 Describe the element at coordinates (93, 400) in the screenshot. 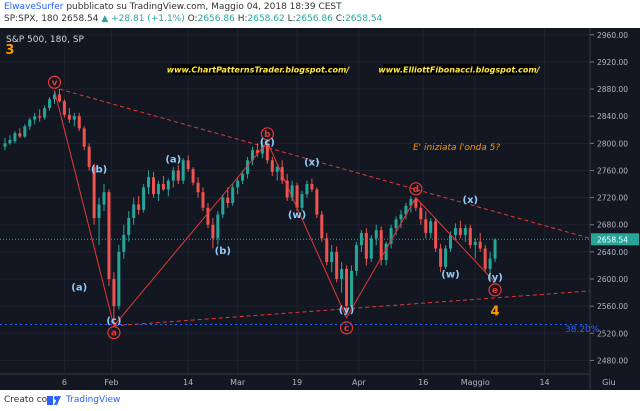

I see `tradingview-brand: TradingView` at that location.